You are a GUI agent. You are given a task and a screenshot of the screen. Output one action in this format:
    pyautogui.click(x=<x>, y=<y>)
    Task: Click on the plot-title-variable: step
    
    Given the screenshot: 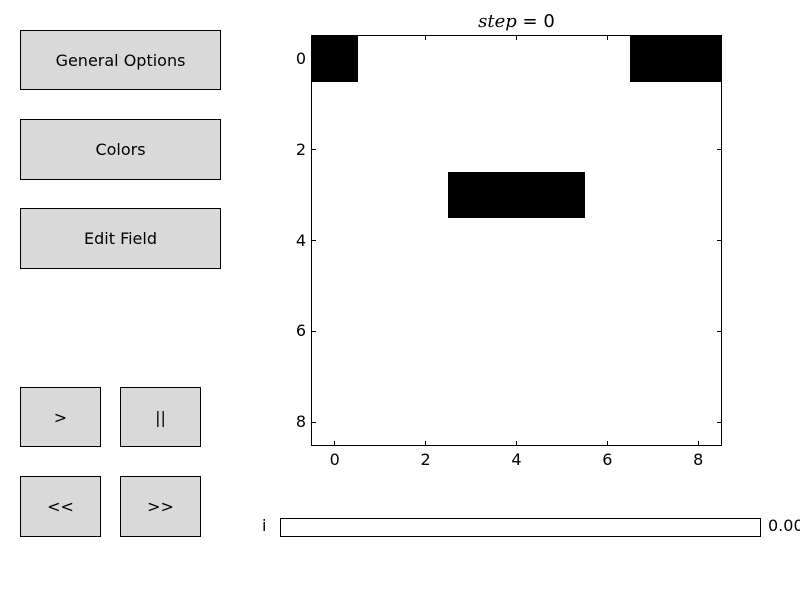 What is the action you would take?
    pyautogui.click(x=497, y=21)
    